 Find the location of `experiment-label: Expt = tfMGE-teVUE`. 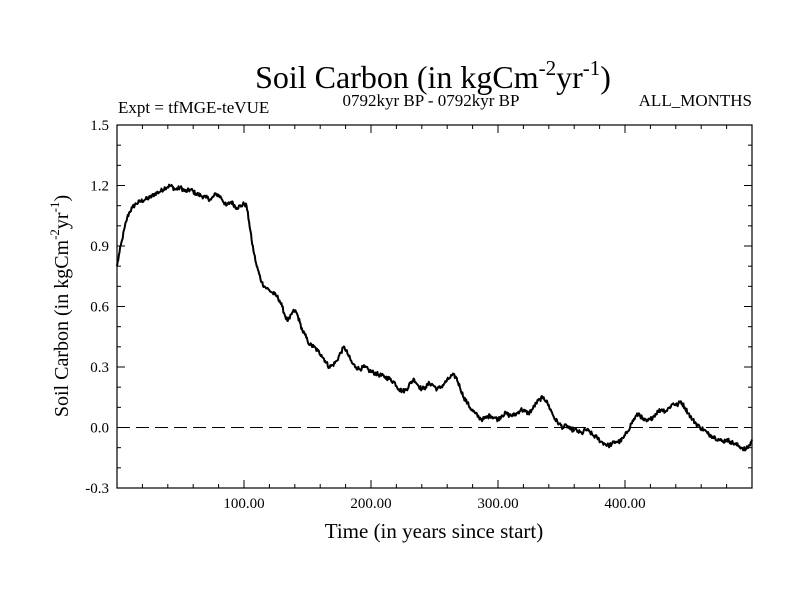

experiment-label: Expt = tfMGE-teVUE is located at coordinates (193, 107).